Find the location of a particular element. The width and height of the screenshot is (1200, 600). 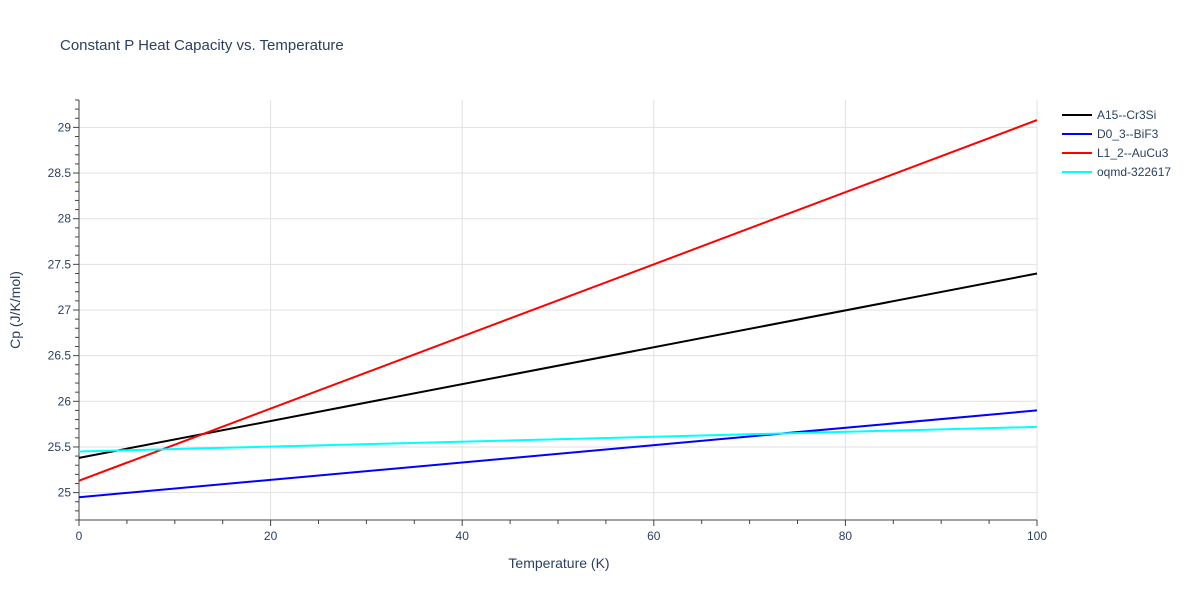

legend-item: oqmd-322617 is located at coordinates (1116, 172).